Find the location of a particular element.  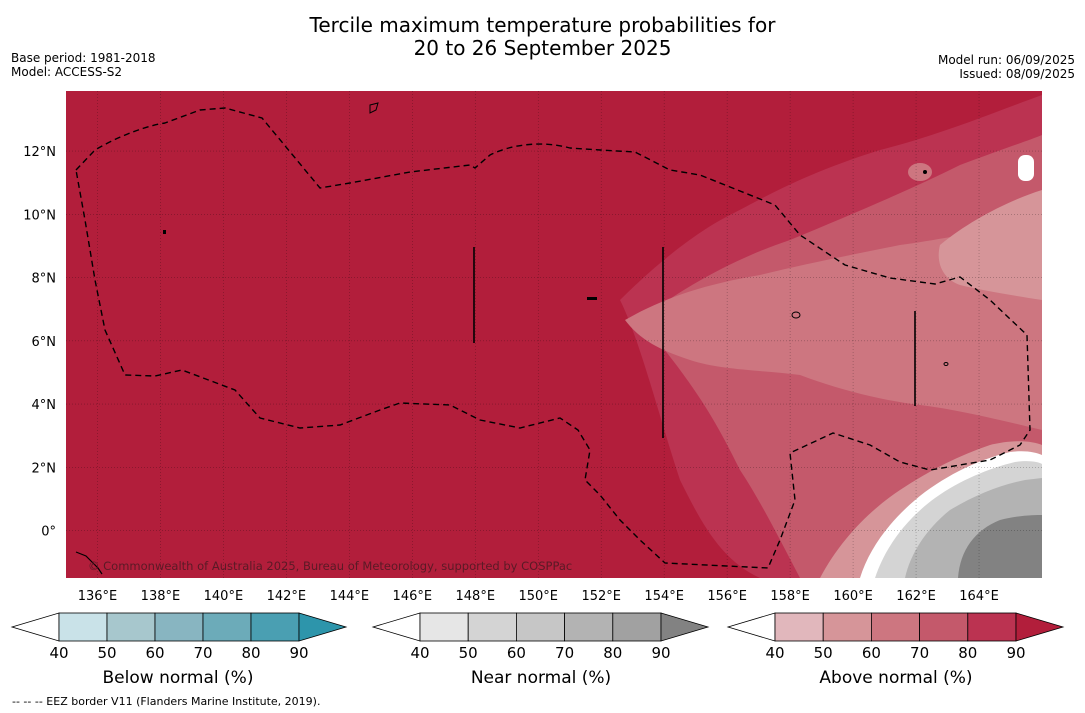

colorbars: 40 50 60 70 80 90 40 50 60 70 80 90 40 50 60 70 80 90 is located at coordinates (537, 637).